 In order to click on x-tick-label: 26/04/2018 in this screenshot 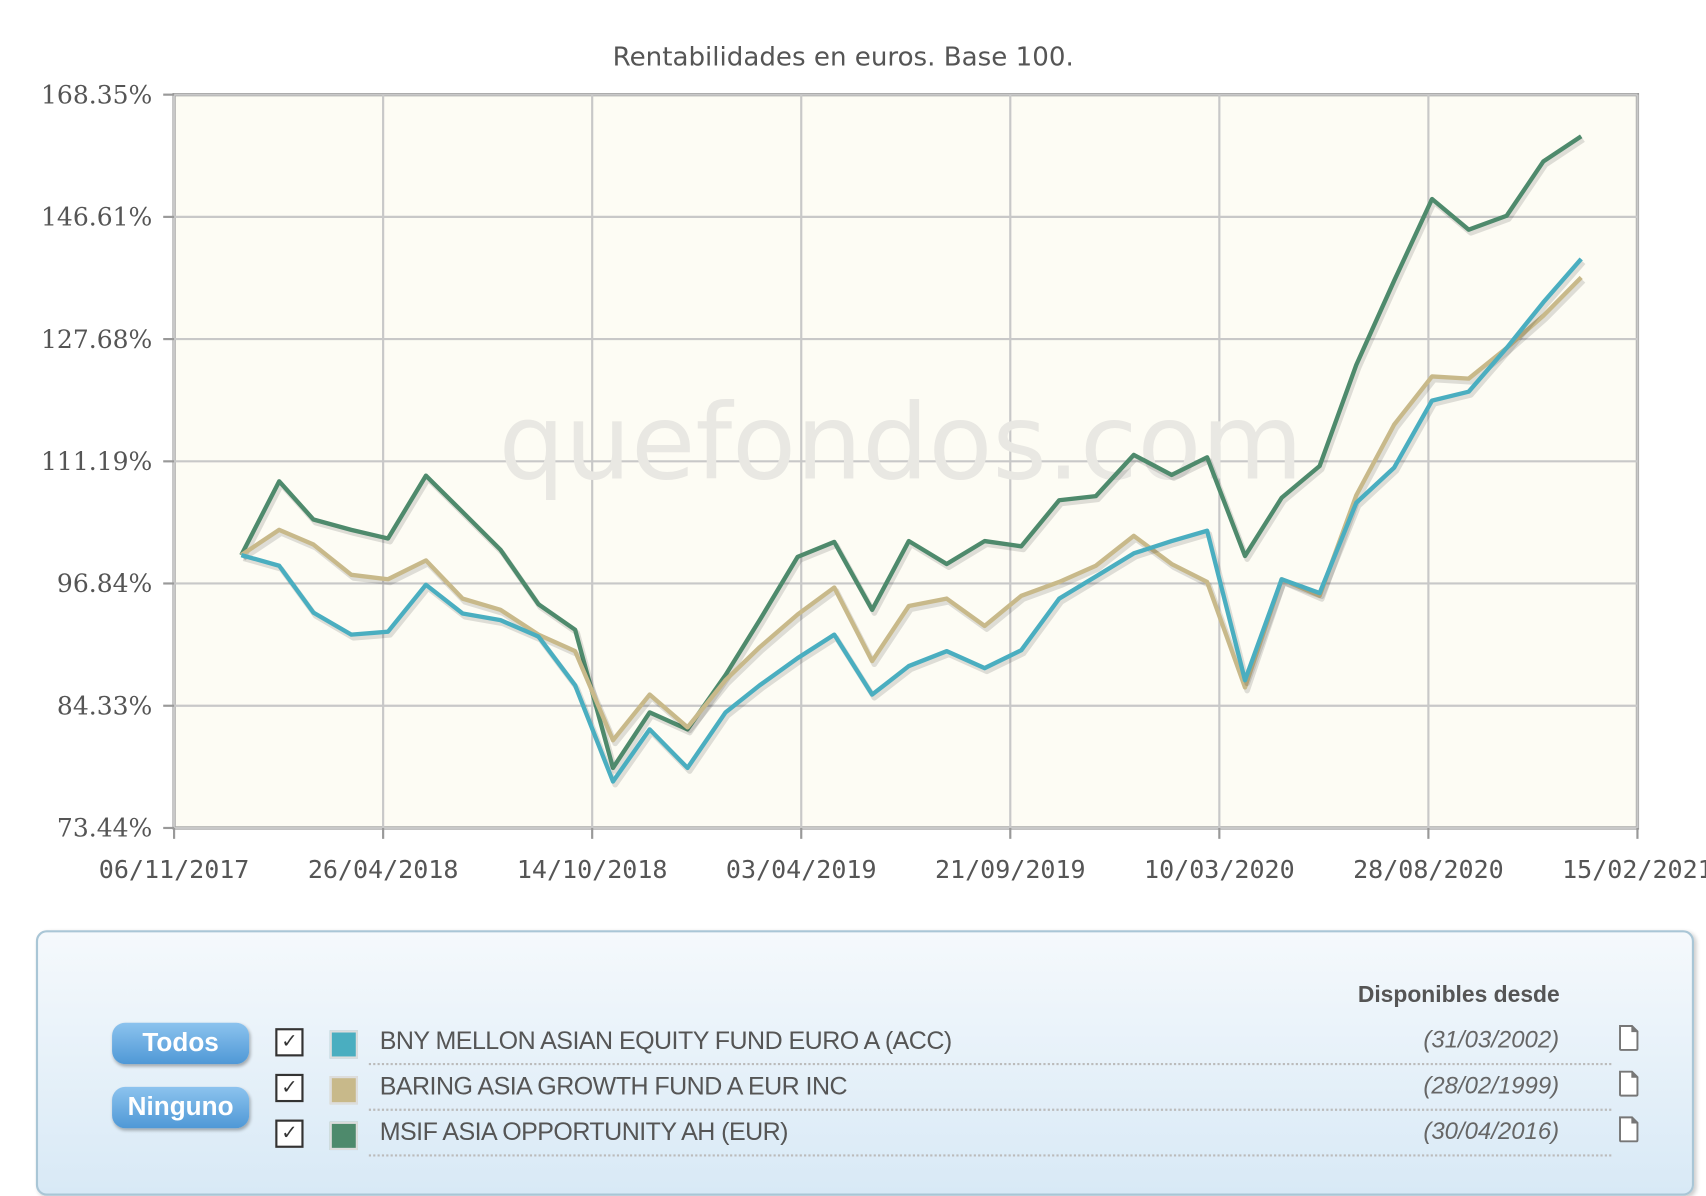, I will do `click(383, 869)`.